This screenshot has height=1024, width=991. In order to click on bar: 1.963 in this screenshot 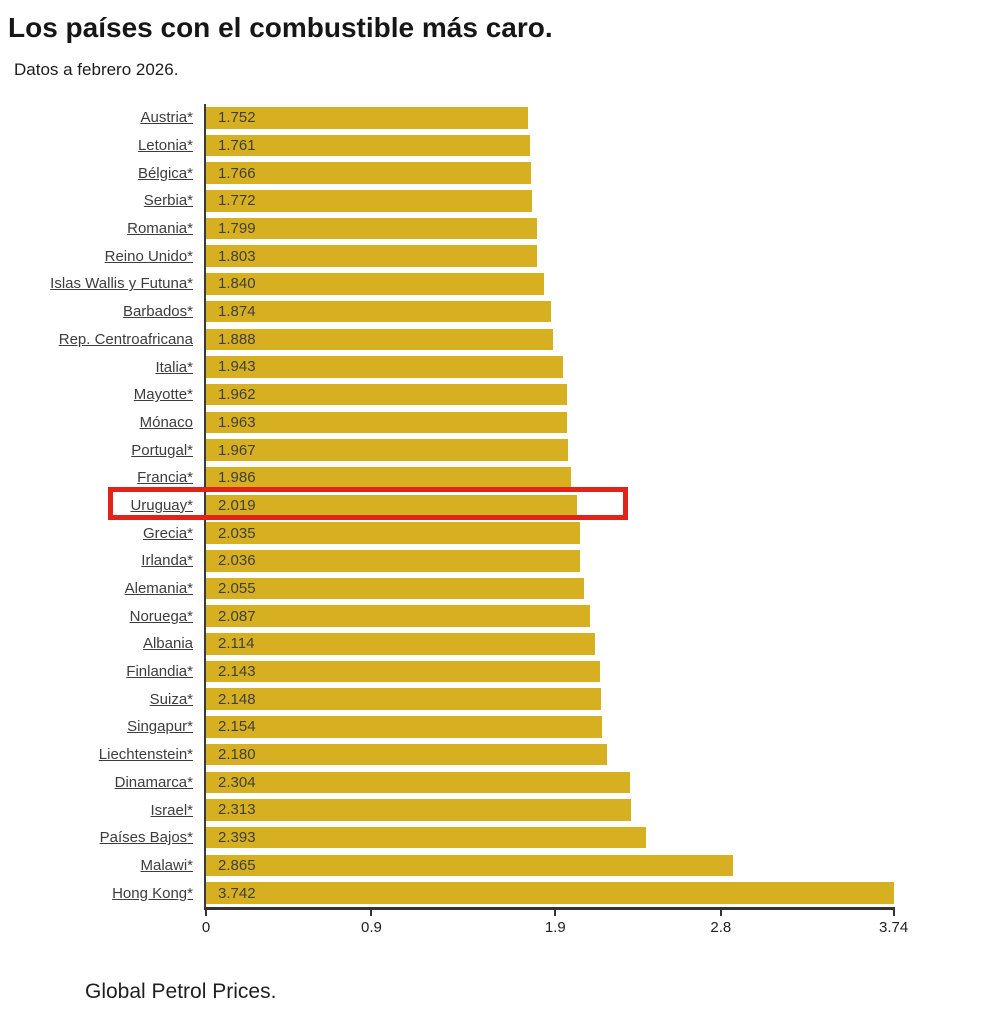, I will do `click(386, 422)`.